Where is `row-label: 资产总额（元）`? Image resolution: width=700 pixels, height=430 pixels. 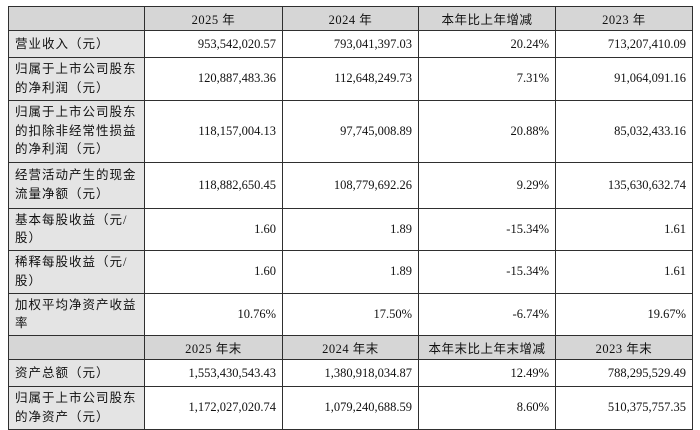 row-label: 资产总额（元） is located at coordinates (76, 373).